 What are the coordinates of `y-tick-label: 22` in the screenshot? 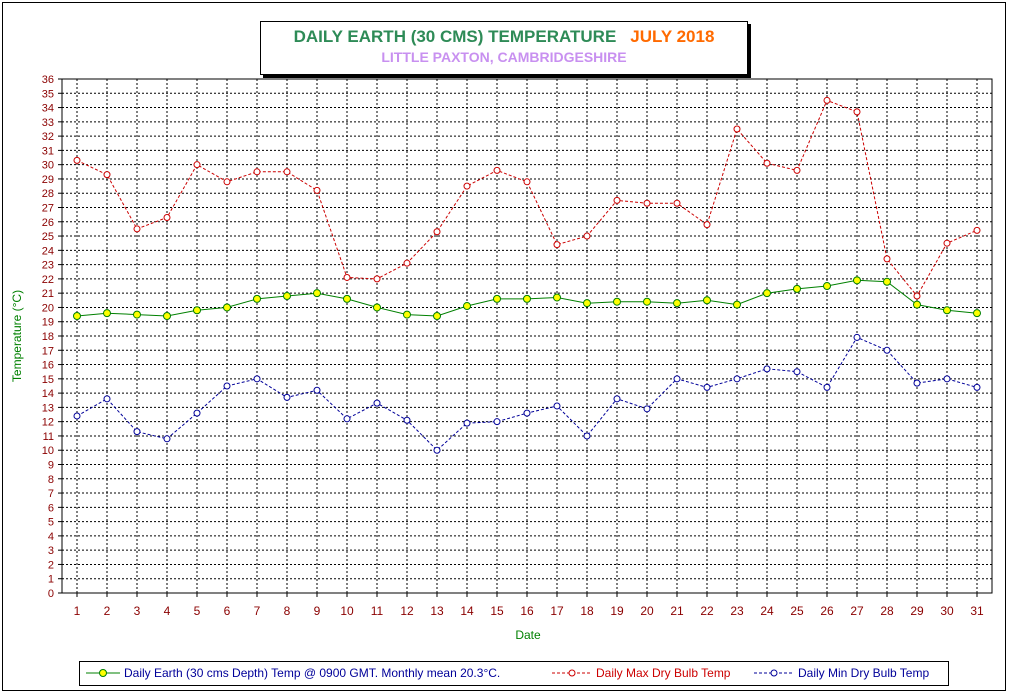 It's located at (48, 280).